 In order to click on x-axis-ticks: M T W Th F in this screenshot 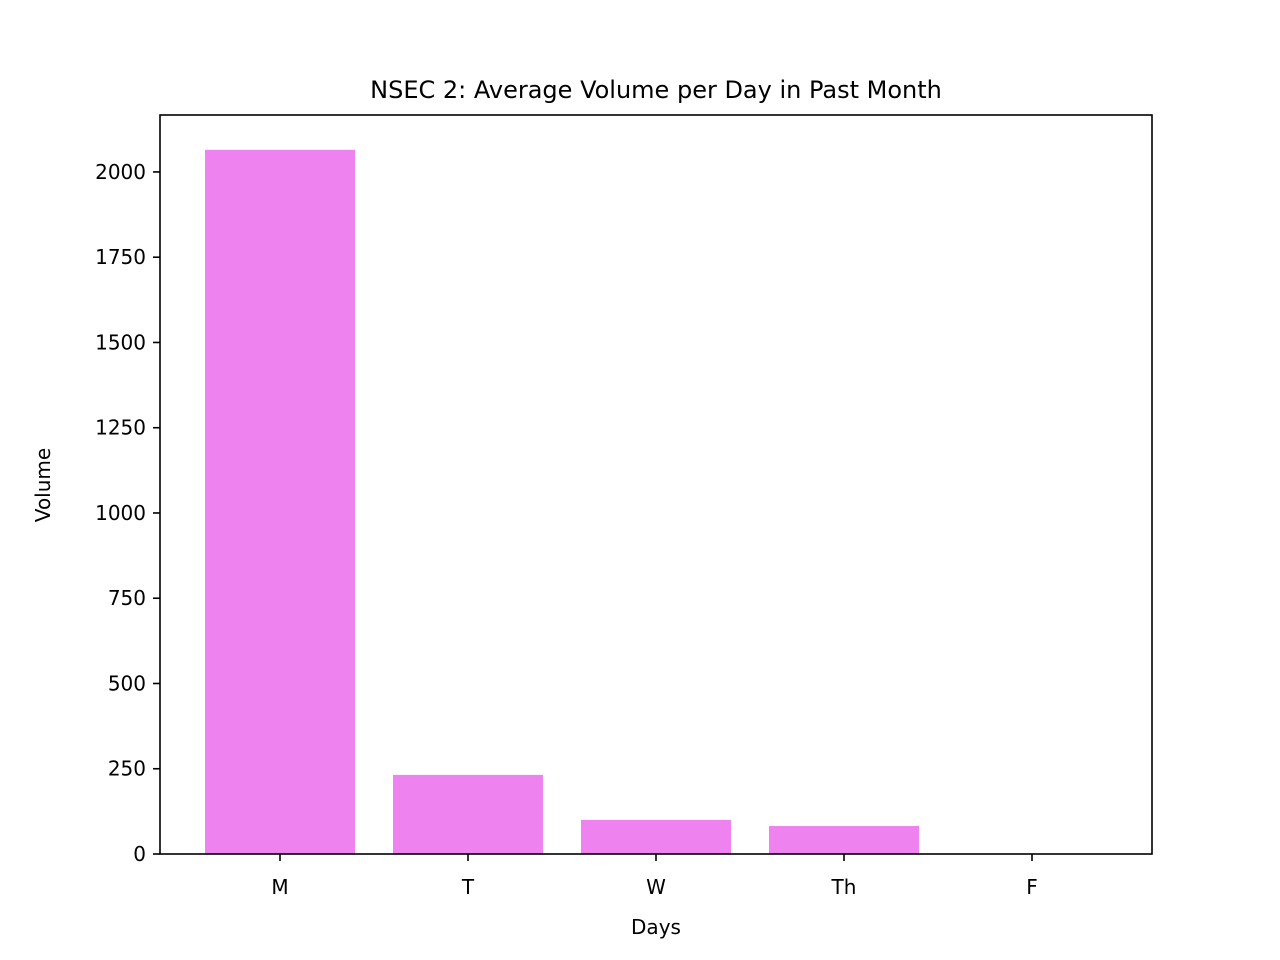, I will do `click(654, 876)`.